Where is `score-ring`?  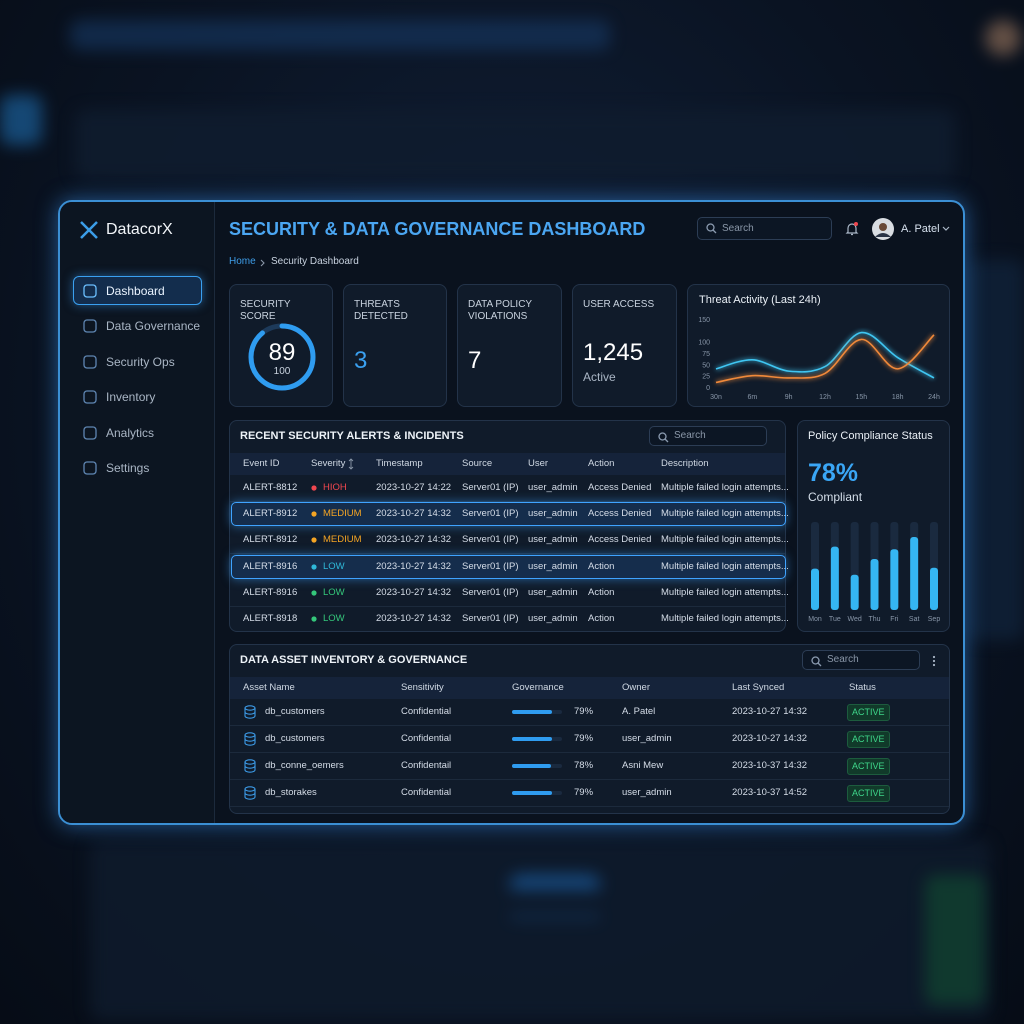 score-ring is located at coordinates (282, 357).